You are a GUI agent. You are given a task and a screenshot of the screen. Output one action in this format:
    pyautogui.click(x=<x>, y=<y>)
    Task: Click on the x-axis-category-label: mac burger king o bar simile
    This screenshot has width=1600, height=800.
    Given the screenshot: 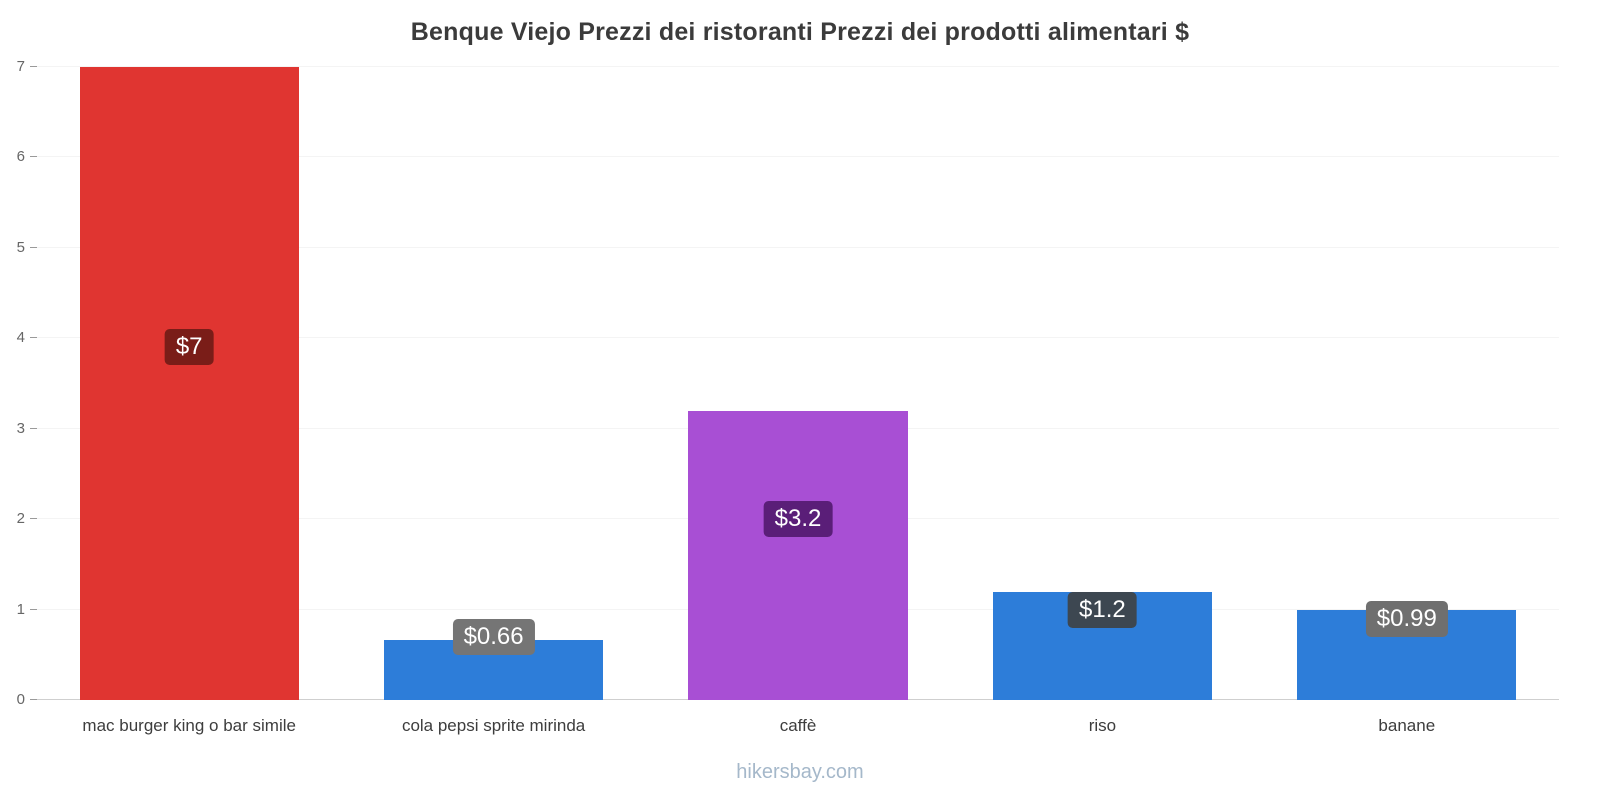 What is the action you would take?
    pyautogui.click(x=189, y=725)
    